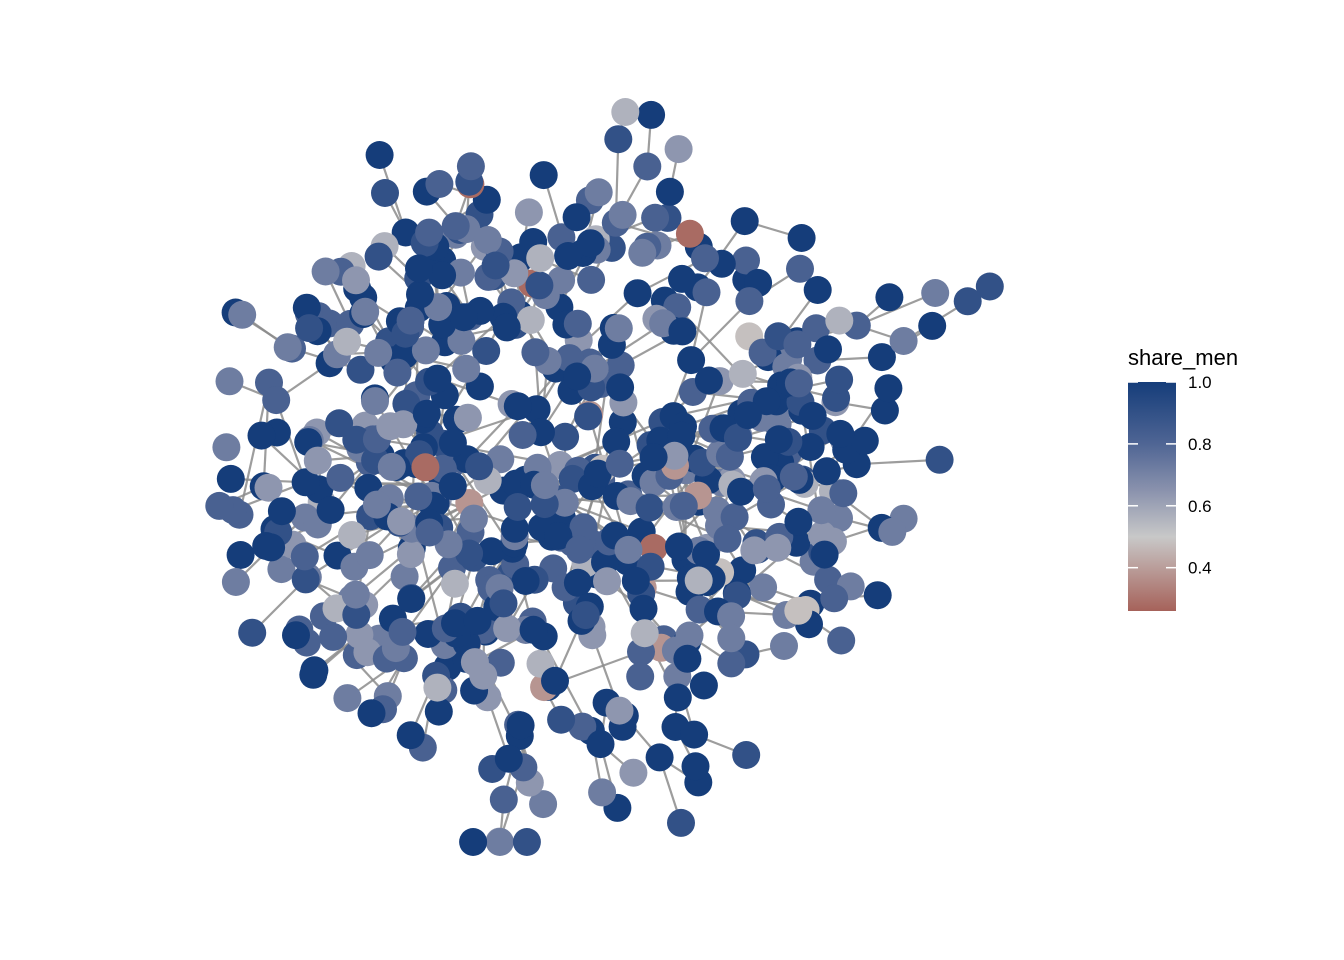  I want to click on graph-edge, so click(291, 441).